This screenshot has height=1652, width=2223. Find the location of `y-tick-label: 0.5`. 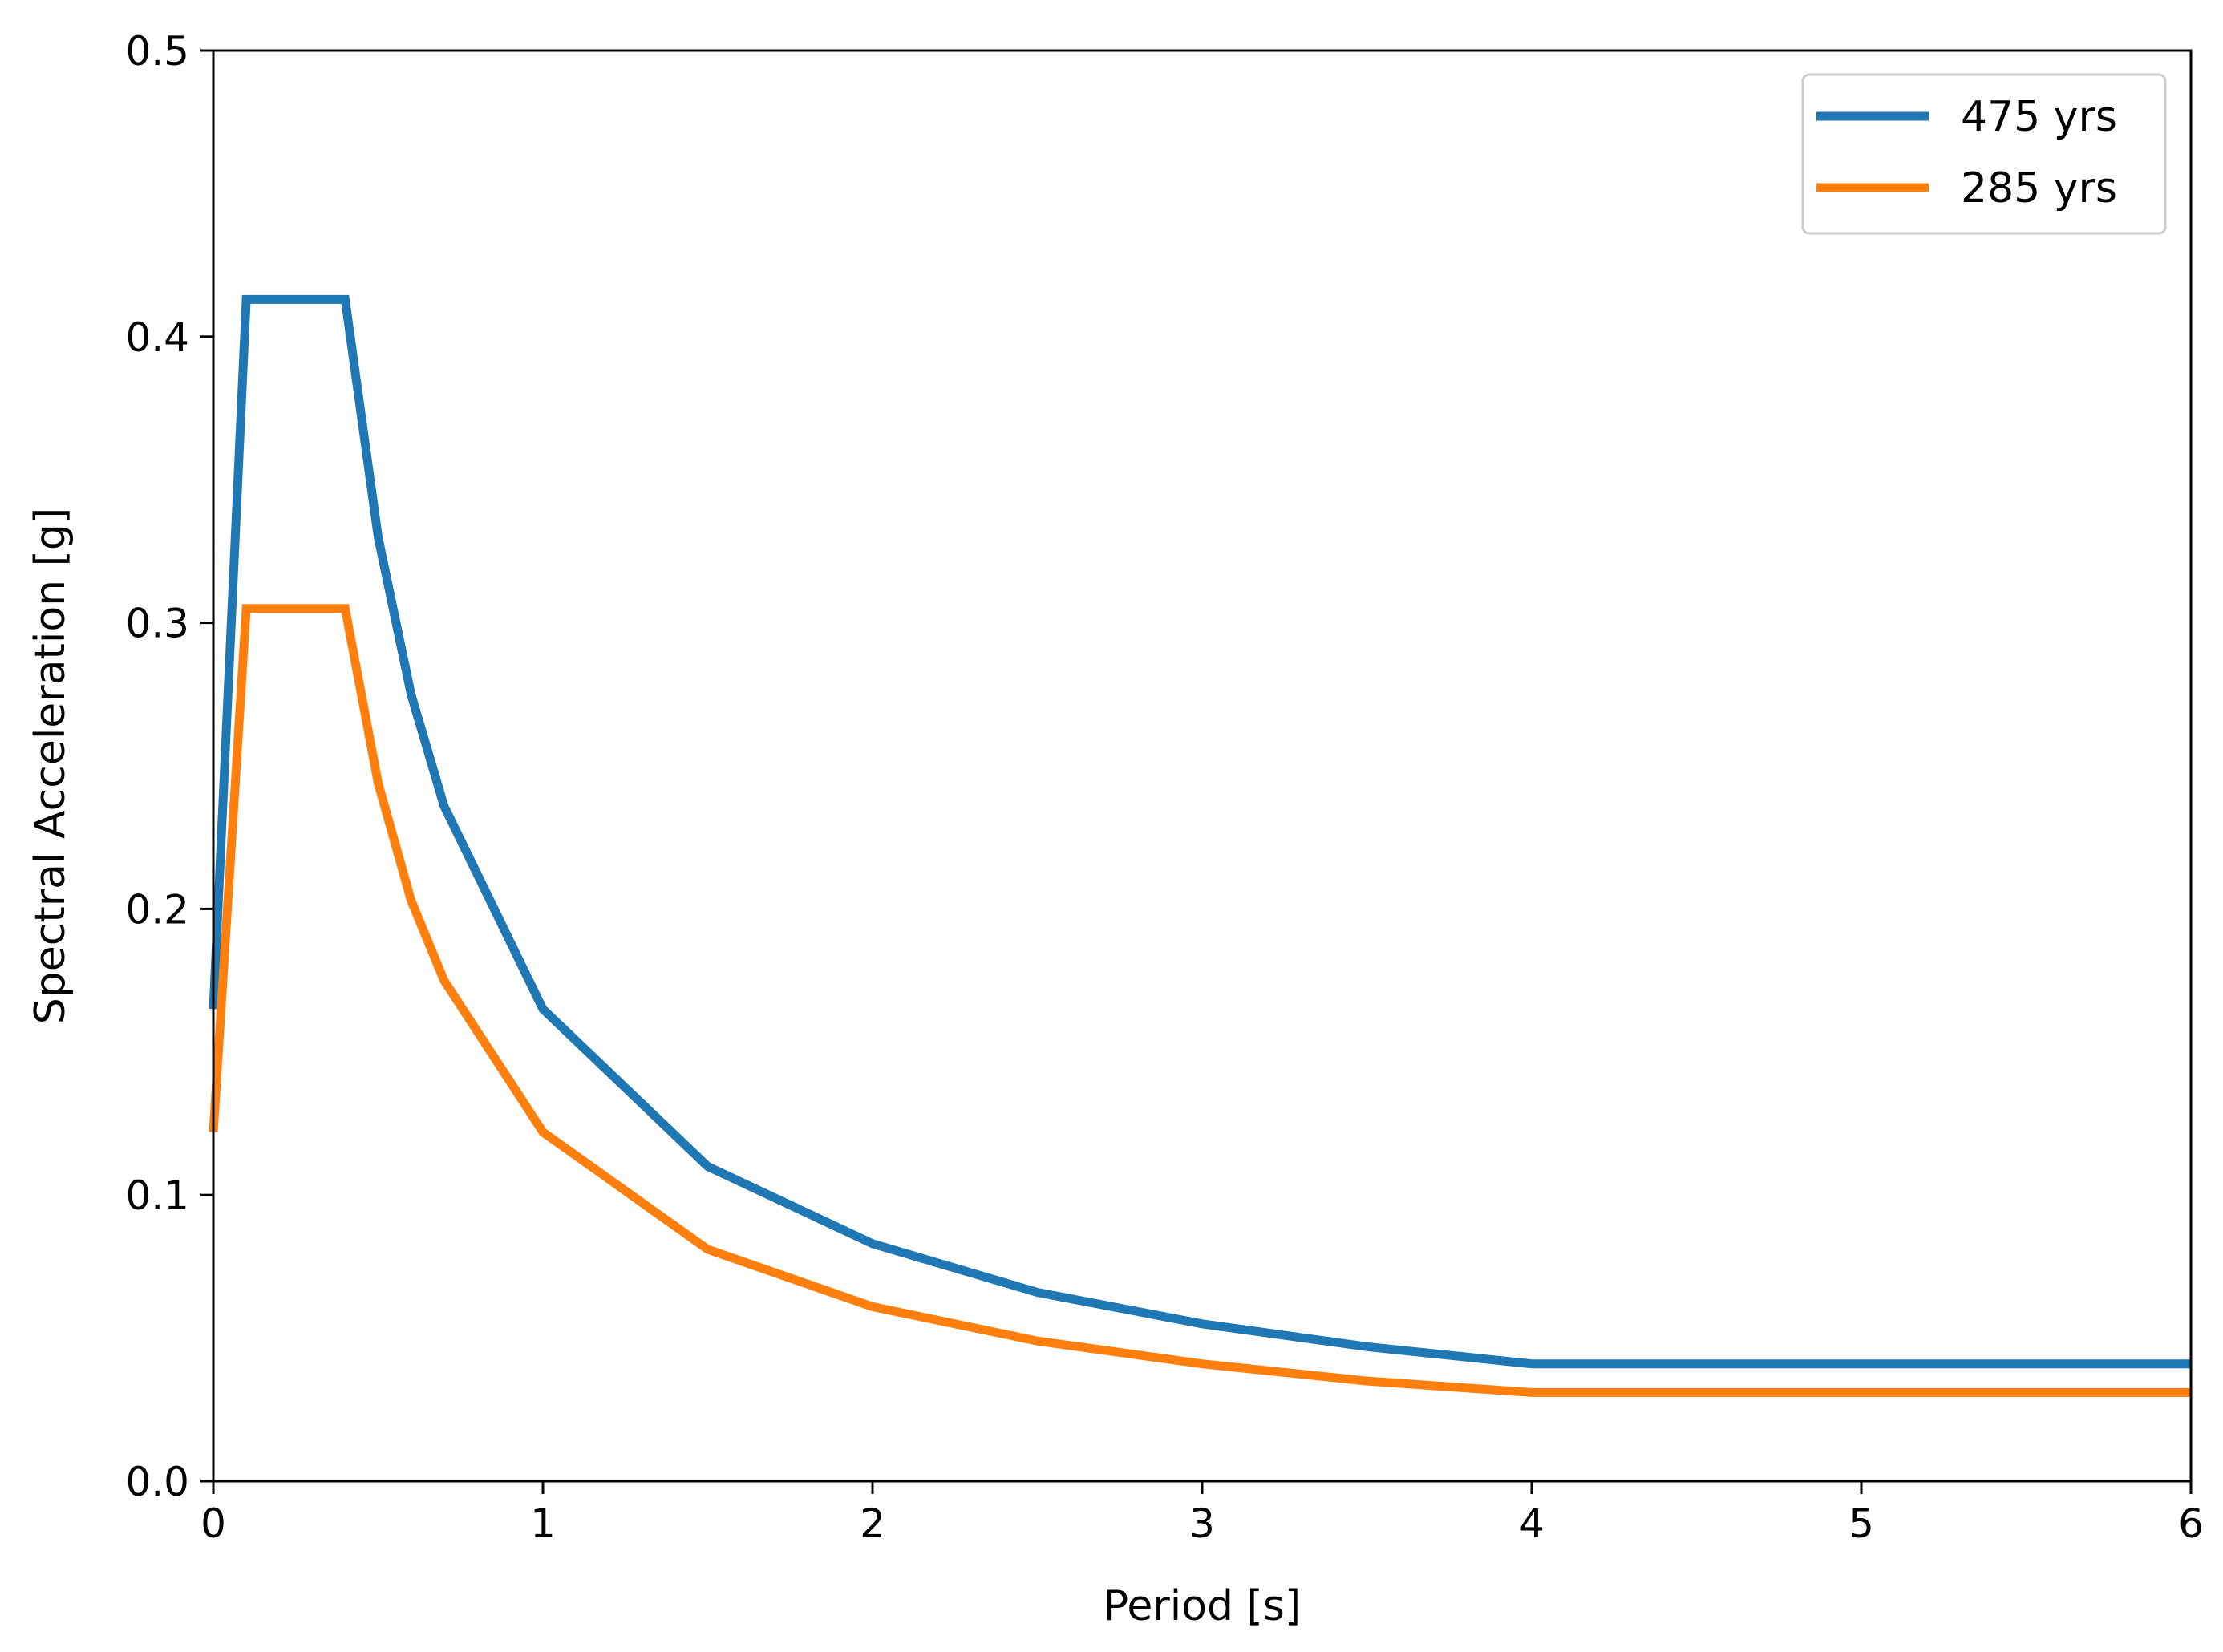

y-tick-label: 0.5 is located at coordinates (157, 51).